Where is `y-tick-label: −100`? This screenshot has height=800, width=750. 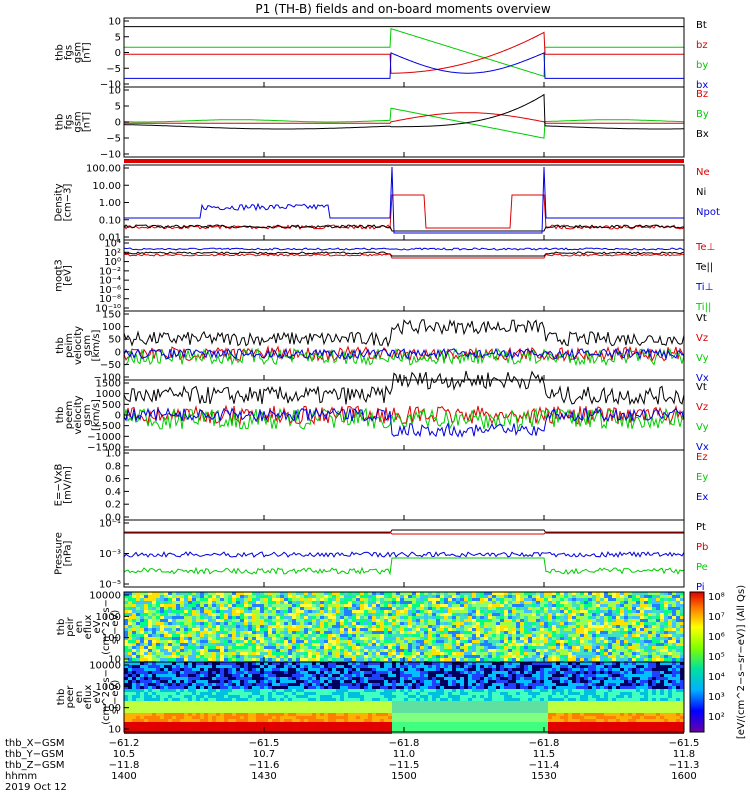
y-tick-label: −100 is located at coordinates (107, 378).